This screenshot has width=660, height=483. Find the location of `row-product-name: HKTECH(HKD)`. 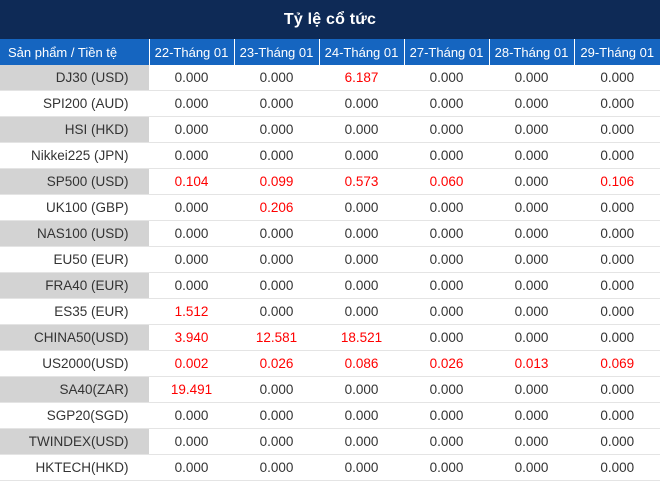

row-product-name: HKTECH(HKD) is located at coordinates (75, 467).